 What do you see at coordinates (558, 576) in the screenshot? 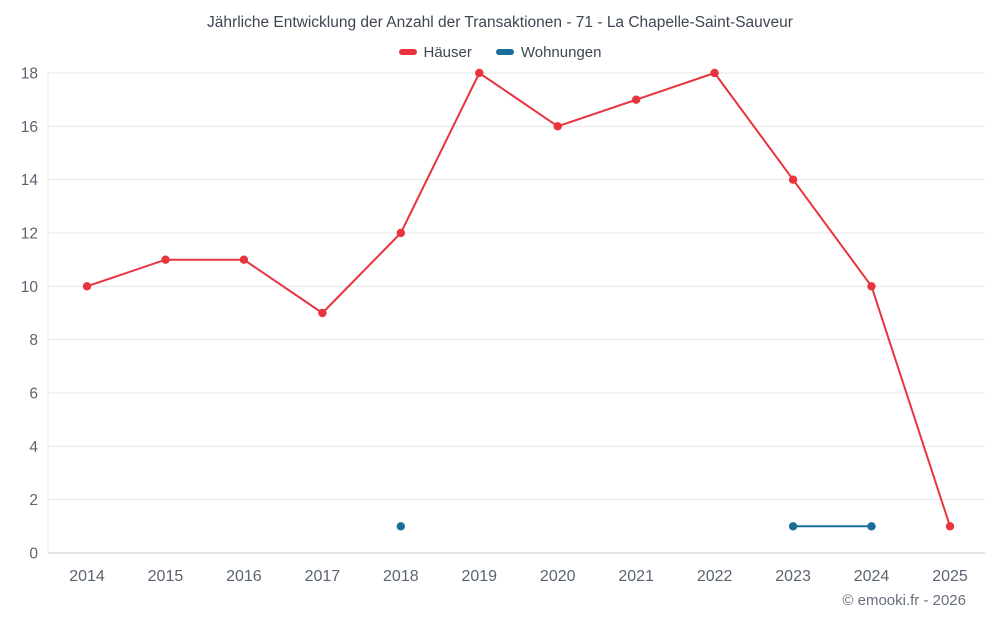
I see `x-axis-tick-label: 2020` at bounding box center [558, 576].